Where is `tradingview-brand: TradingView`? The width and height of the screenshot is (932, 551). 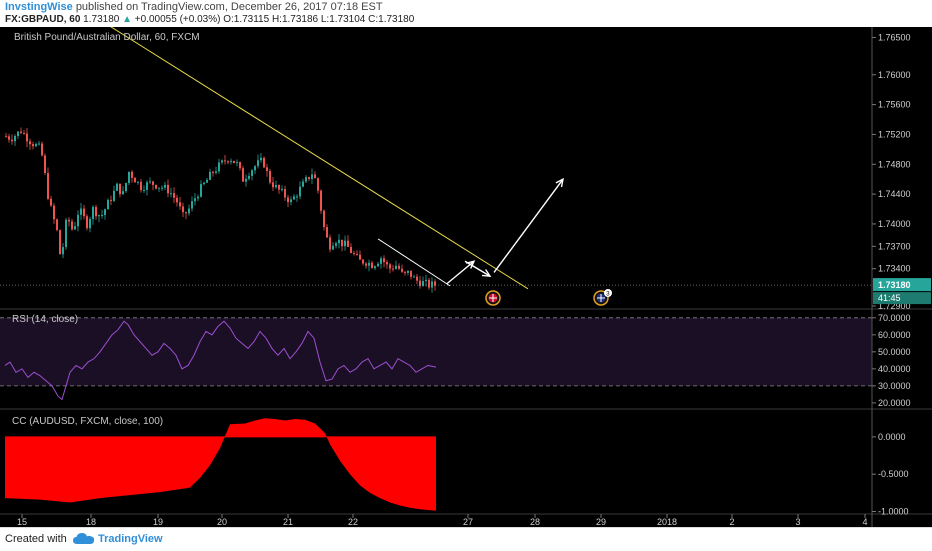 tradingview-brand: TradingView is located at coordinates (130, 539).